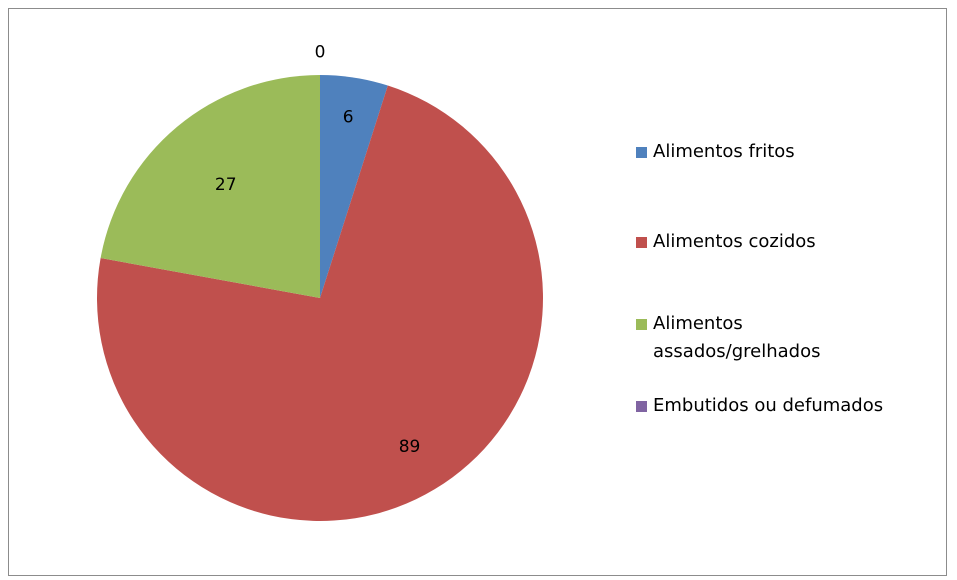 Image resolution: width=957 pixels, height=580 pixels. What do you see at coordinates (641, 152) in the screenshot?
I see `legend-swatch-fritos` at bounding box center [641, 152].